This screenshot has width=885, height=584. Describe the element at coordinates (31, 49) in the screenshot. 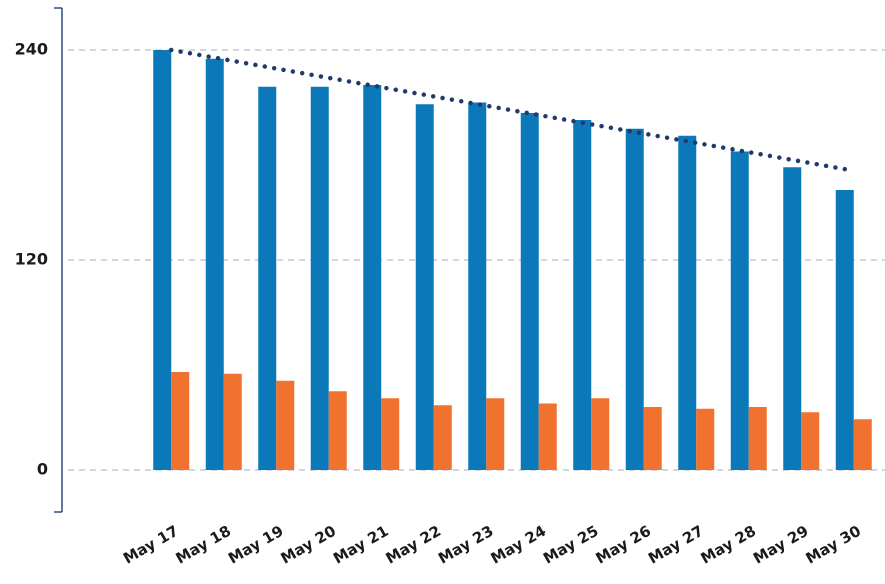

I see `y-tick-label: 240` at that location.